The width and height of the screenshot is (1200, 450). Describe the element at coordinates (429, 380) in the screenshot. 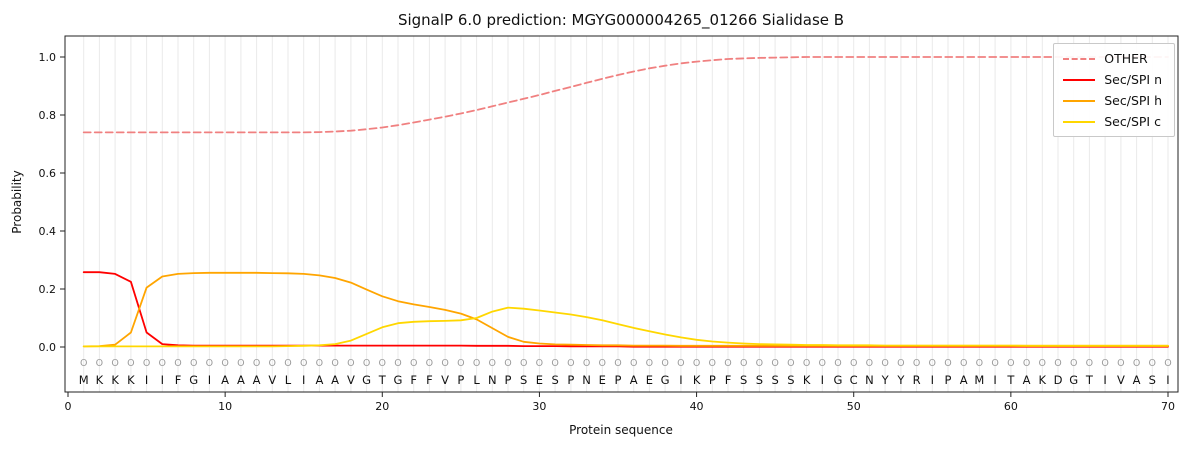

I see `sequence-letter: F` at that location.